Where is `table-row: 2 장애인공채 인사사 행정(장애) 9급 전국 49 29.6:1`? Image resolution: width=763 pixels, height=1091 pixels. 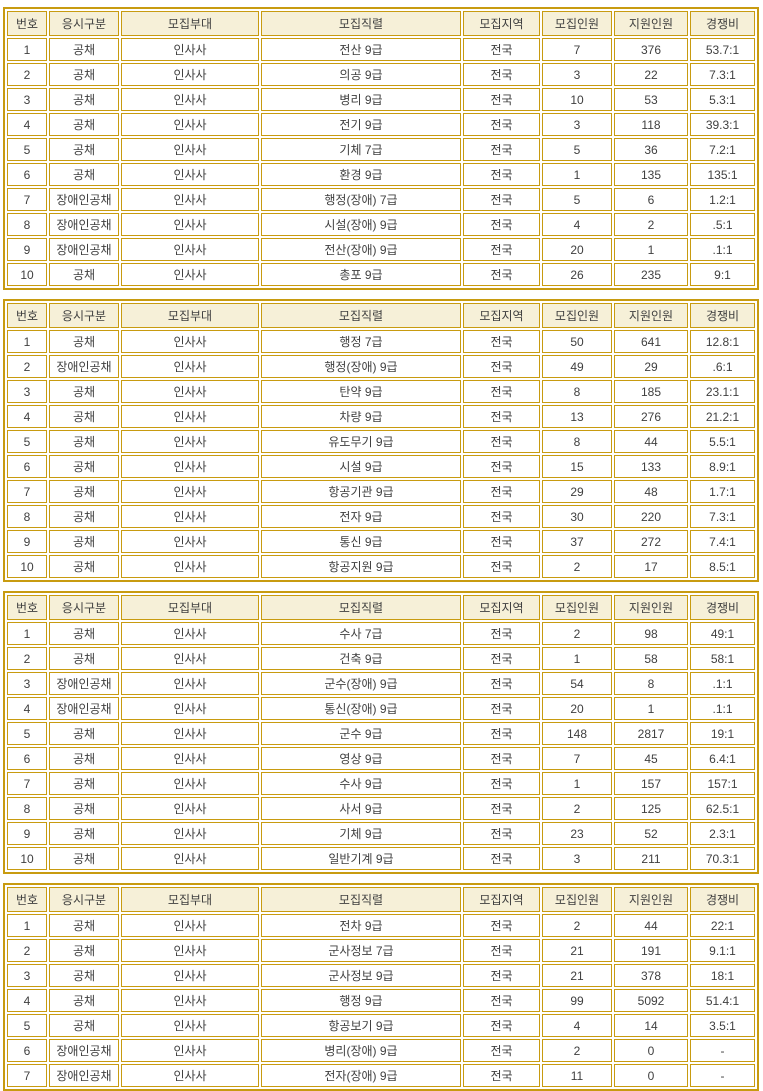 table-row: 2 장애인공채 인사사 행정(장애) 9급 전국 49 29.6:1 is located at coordinates (381, 366).